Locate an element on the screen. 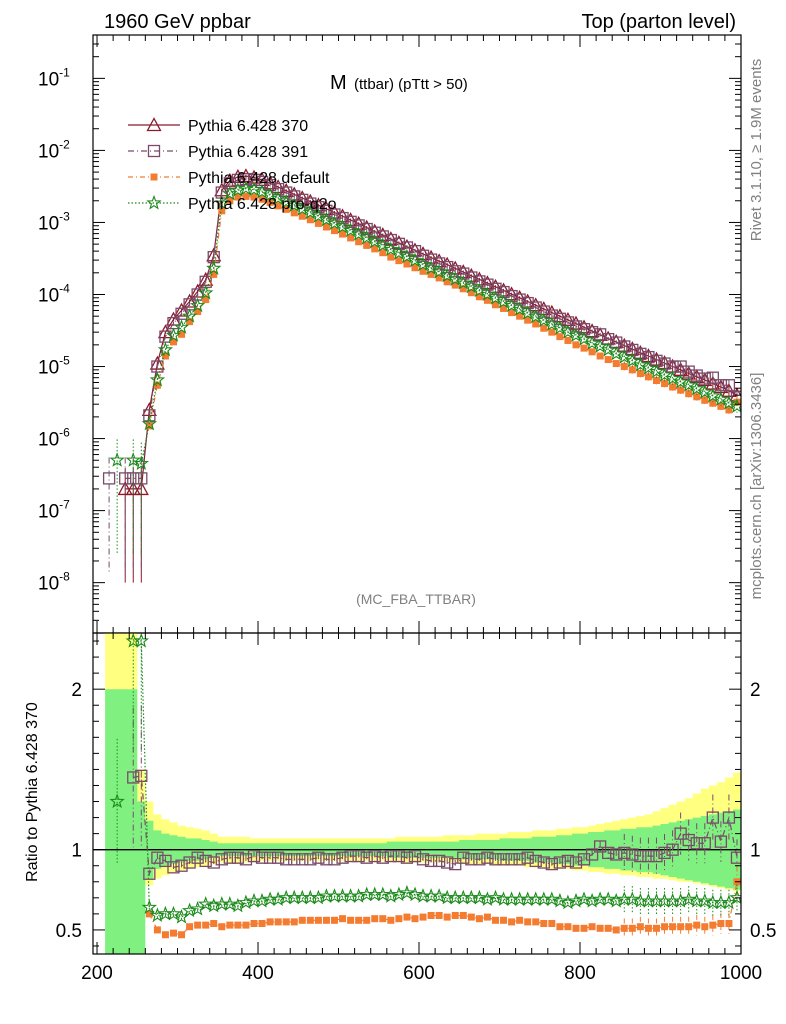 This screenshot has width=786, height=1024. y-tick-label-right: 0.5 is located at coordinates (763, 931).